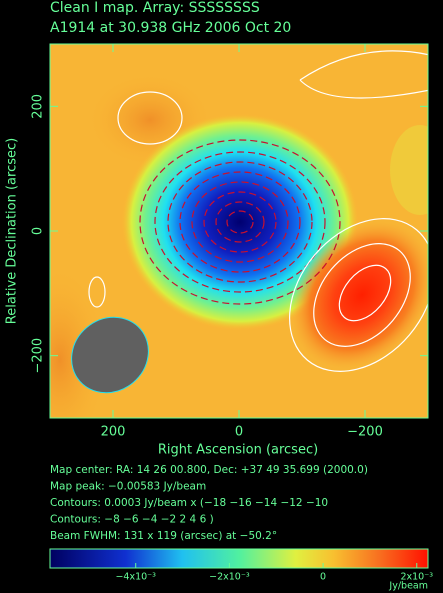  What do you see at coordinates (416, 577) in the screenshot?
I see `colorbar-tick-label: 2x10⁻³` at bounding box center [416, 577].